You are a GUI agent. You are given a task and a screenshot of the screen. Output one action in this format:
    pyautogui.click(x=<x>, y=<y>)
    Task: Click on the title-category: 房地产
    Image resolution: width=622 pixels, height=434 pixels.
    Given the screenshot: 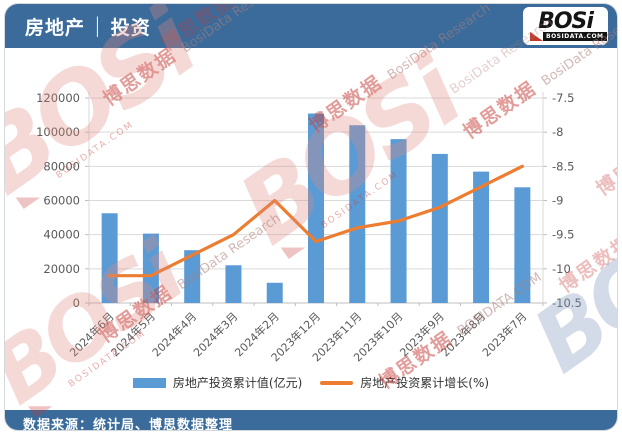 What is the action you would take?
    pyautogui.click(x=55, y=27)
    